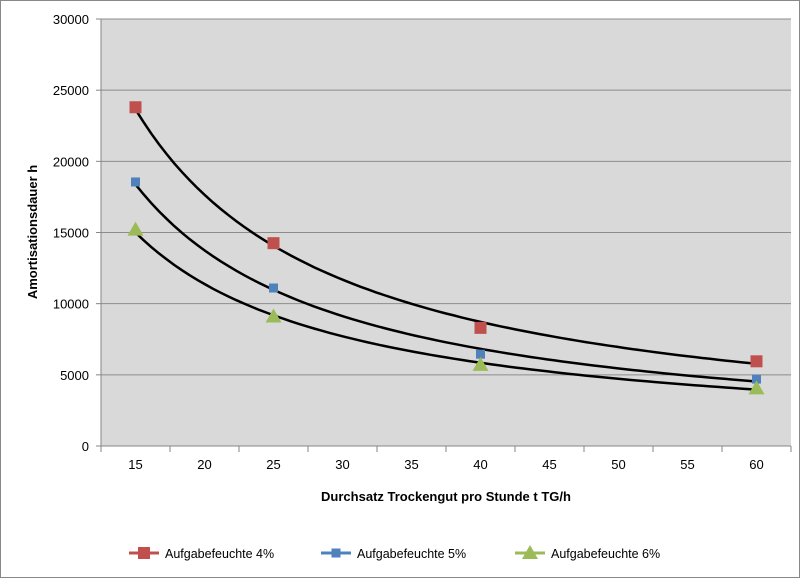 This screenshot has width=800, height=582. Describe the element at coordinates (135, 464) in the screenshot. I see `x-tick-label: 15` at that location.